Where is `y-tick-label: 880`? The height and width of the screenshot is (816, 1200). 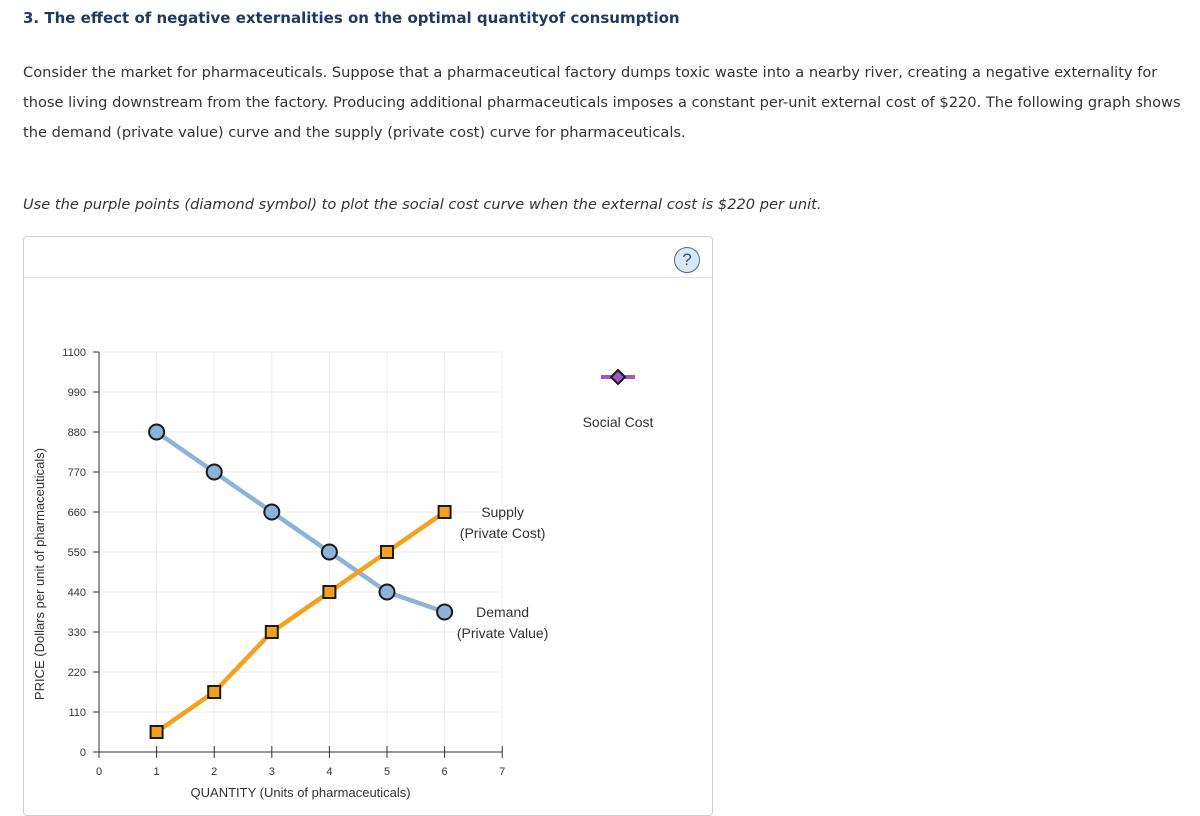
y-tick-label: 880 is located at coordinates (77, 433).